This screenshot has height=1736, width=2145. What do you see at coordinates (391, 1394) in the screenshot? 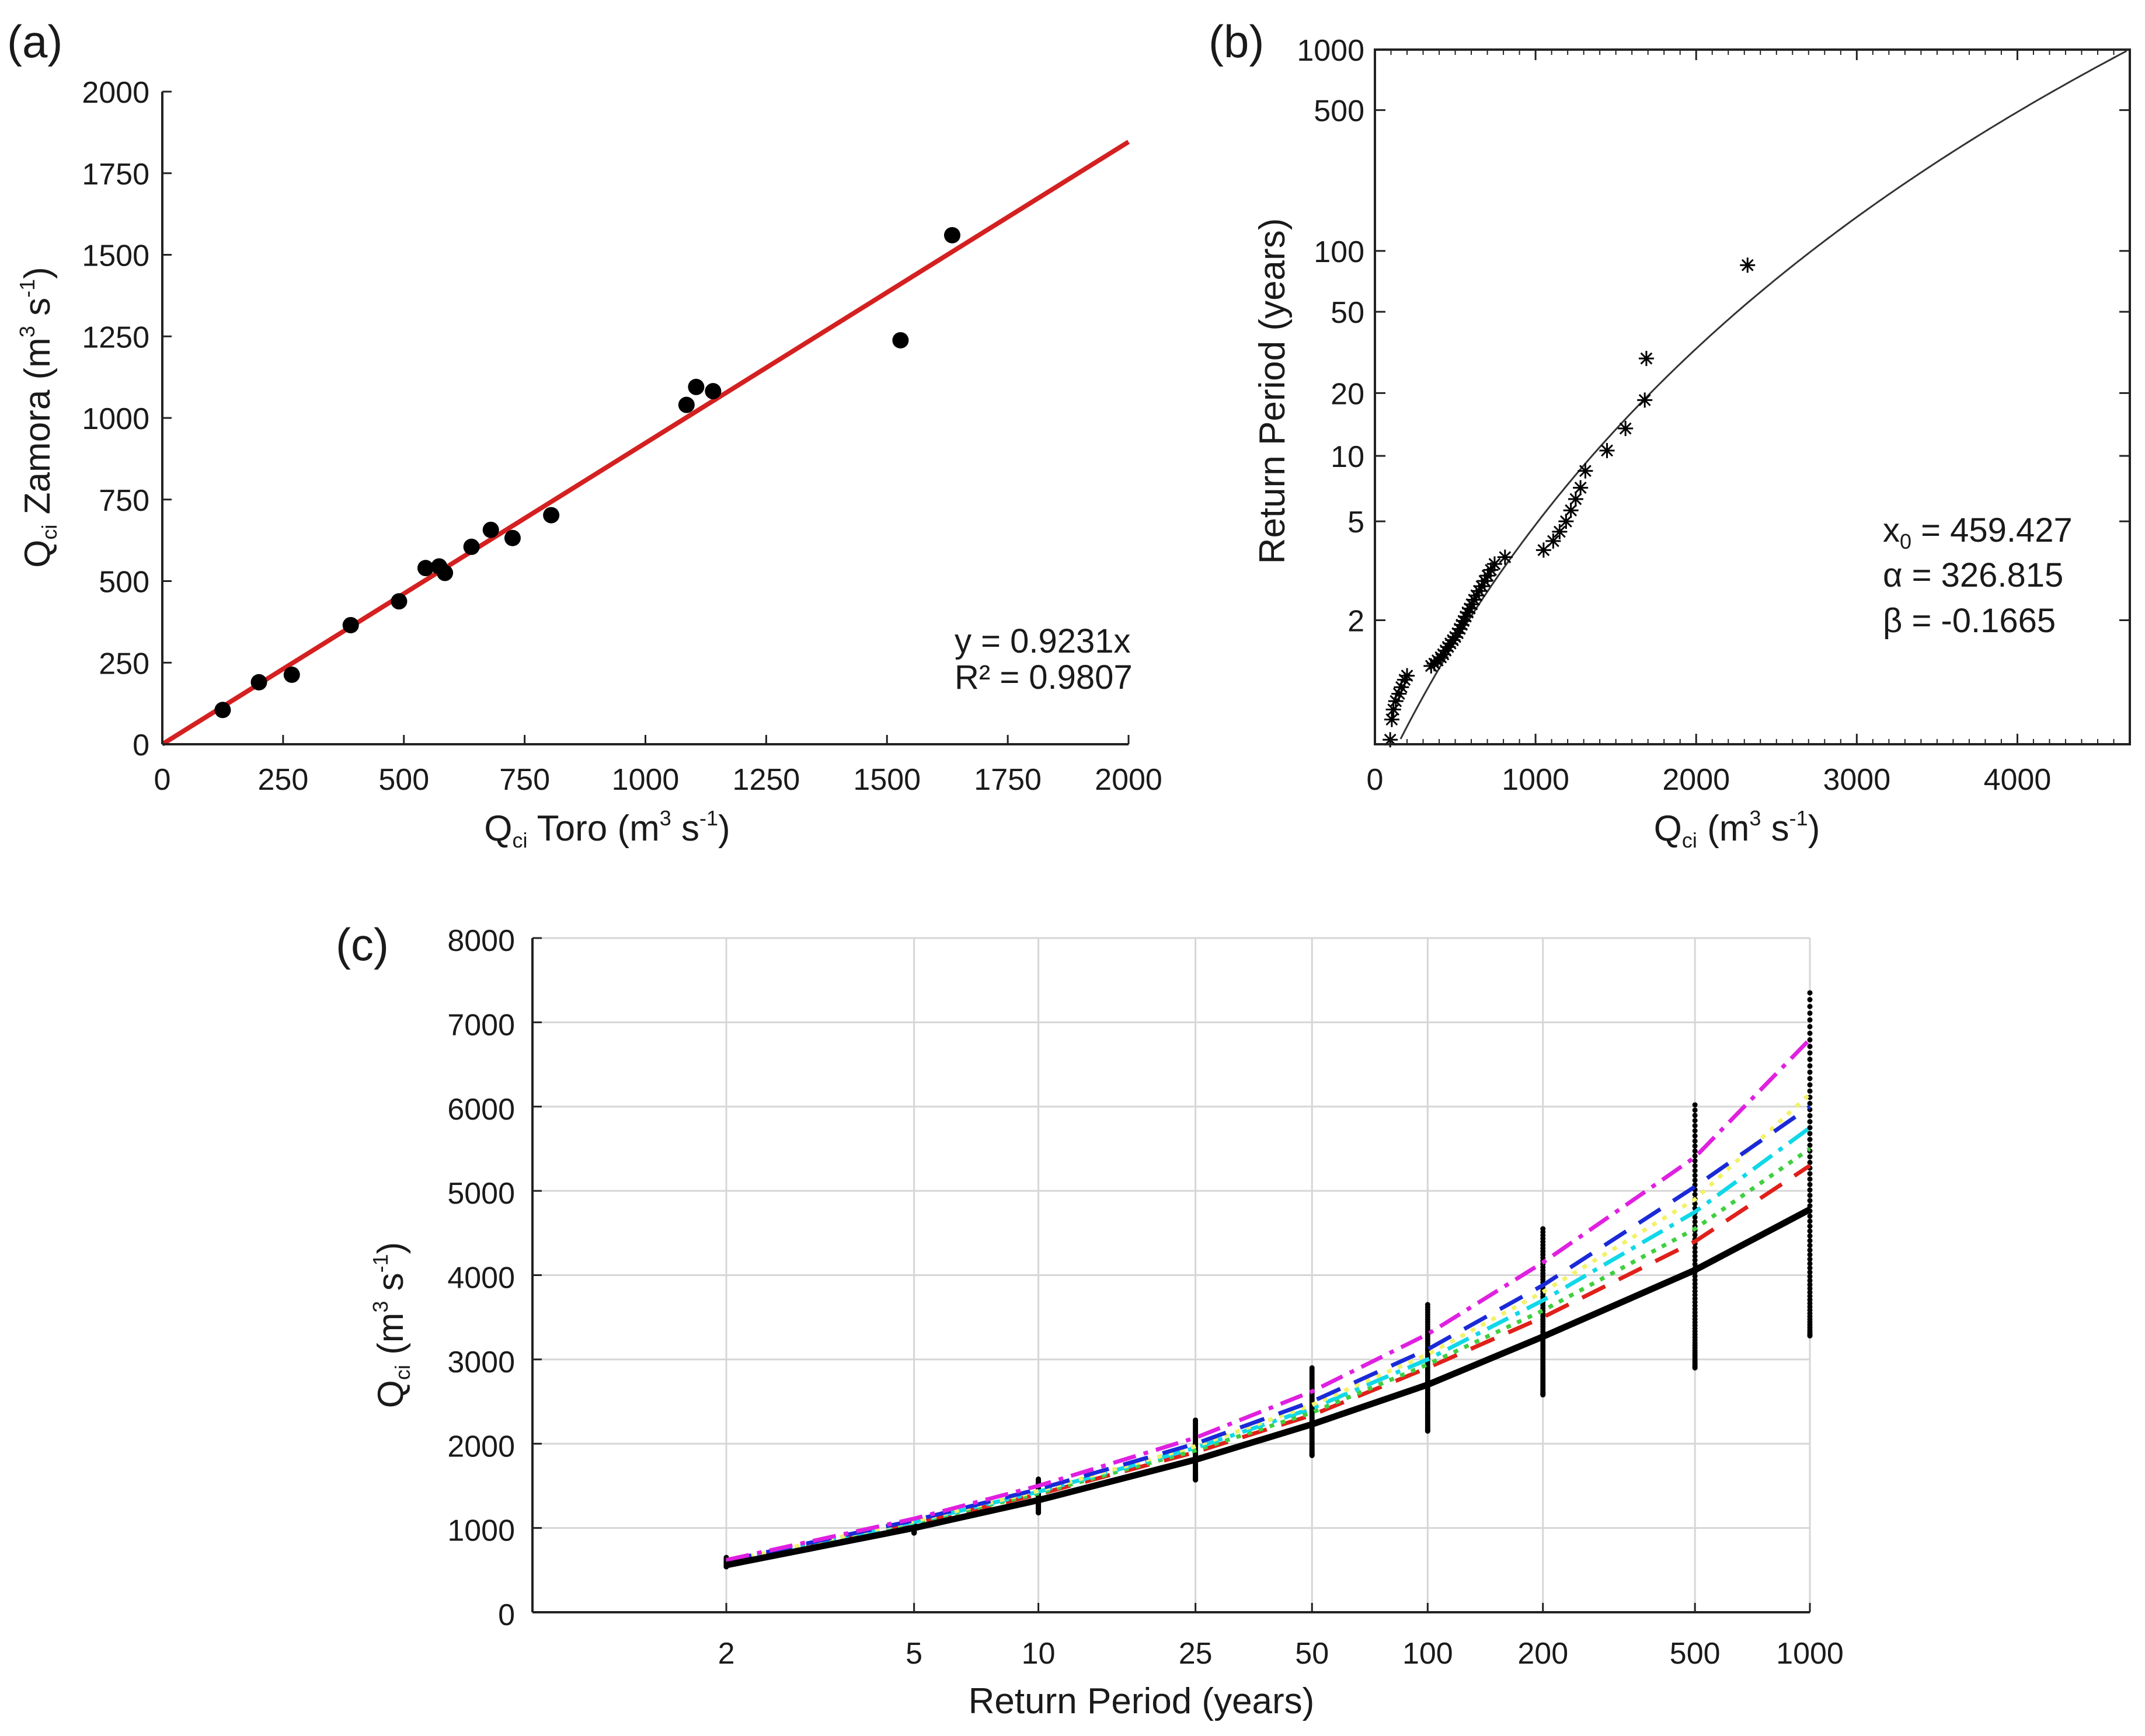
I see `chart-c-ylabel-main: Q` at bounding box center [391, 1394].